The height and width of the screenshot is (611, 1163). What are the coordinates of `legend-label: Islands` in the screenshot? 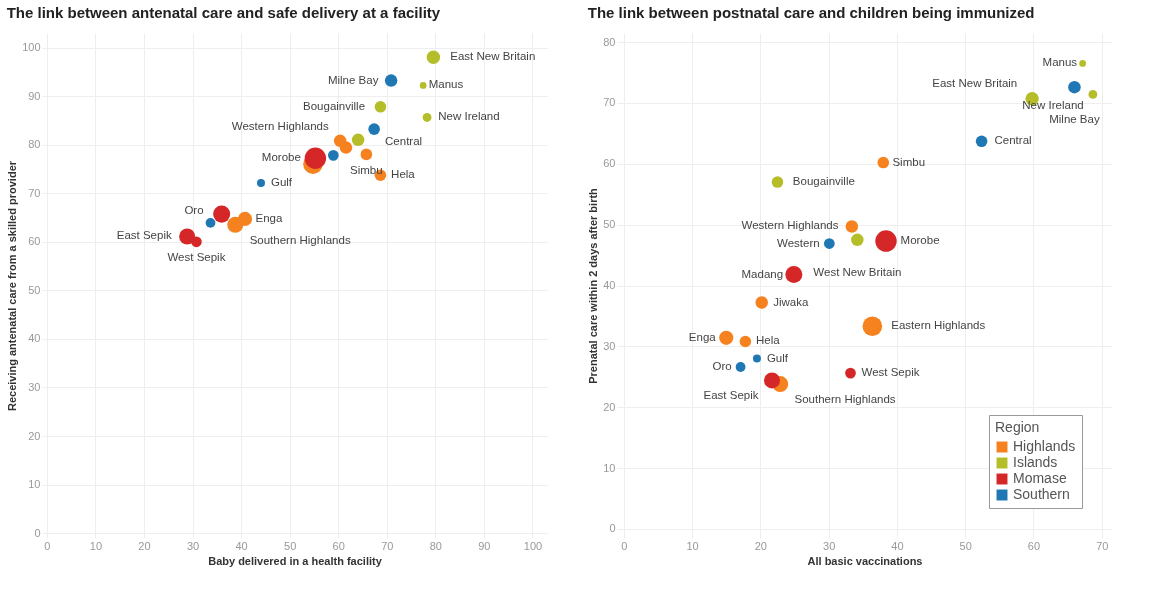 It's located at (1035, 462).